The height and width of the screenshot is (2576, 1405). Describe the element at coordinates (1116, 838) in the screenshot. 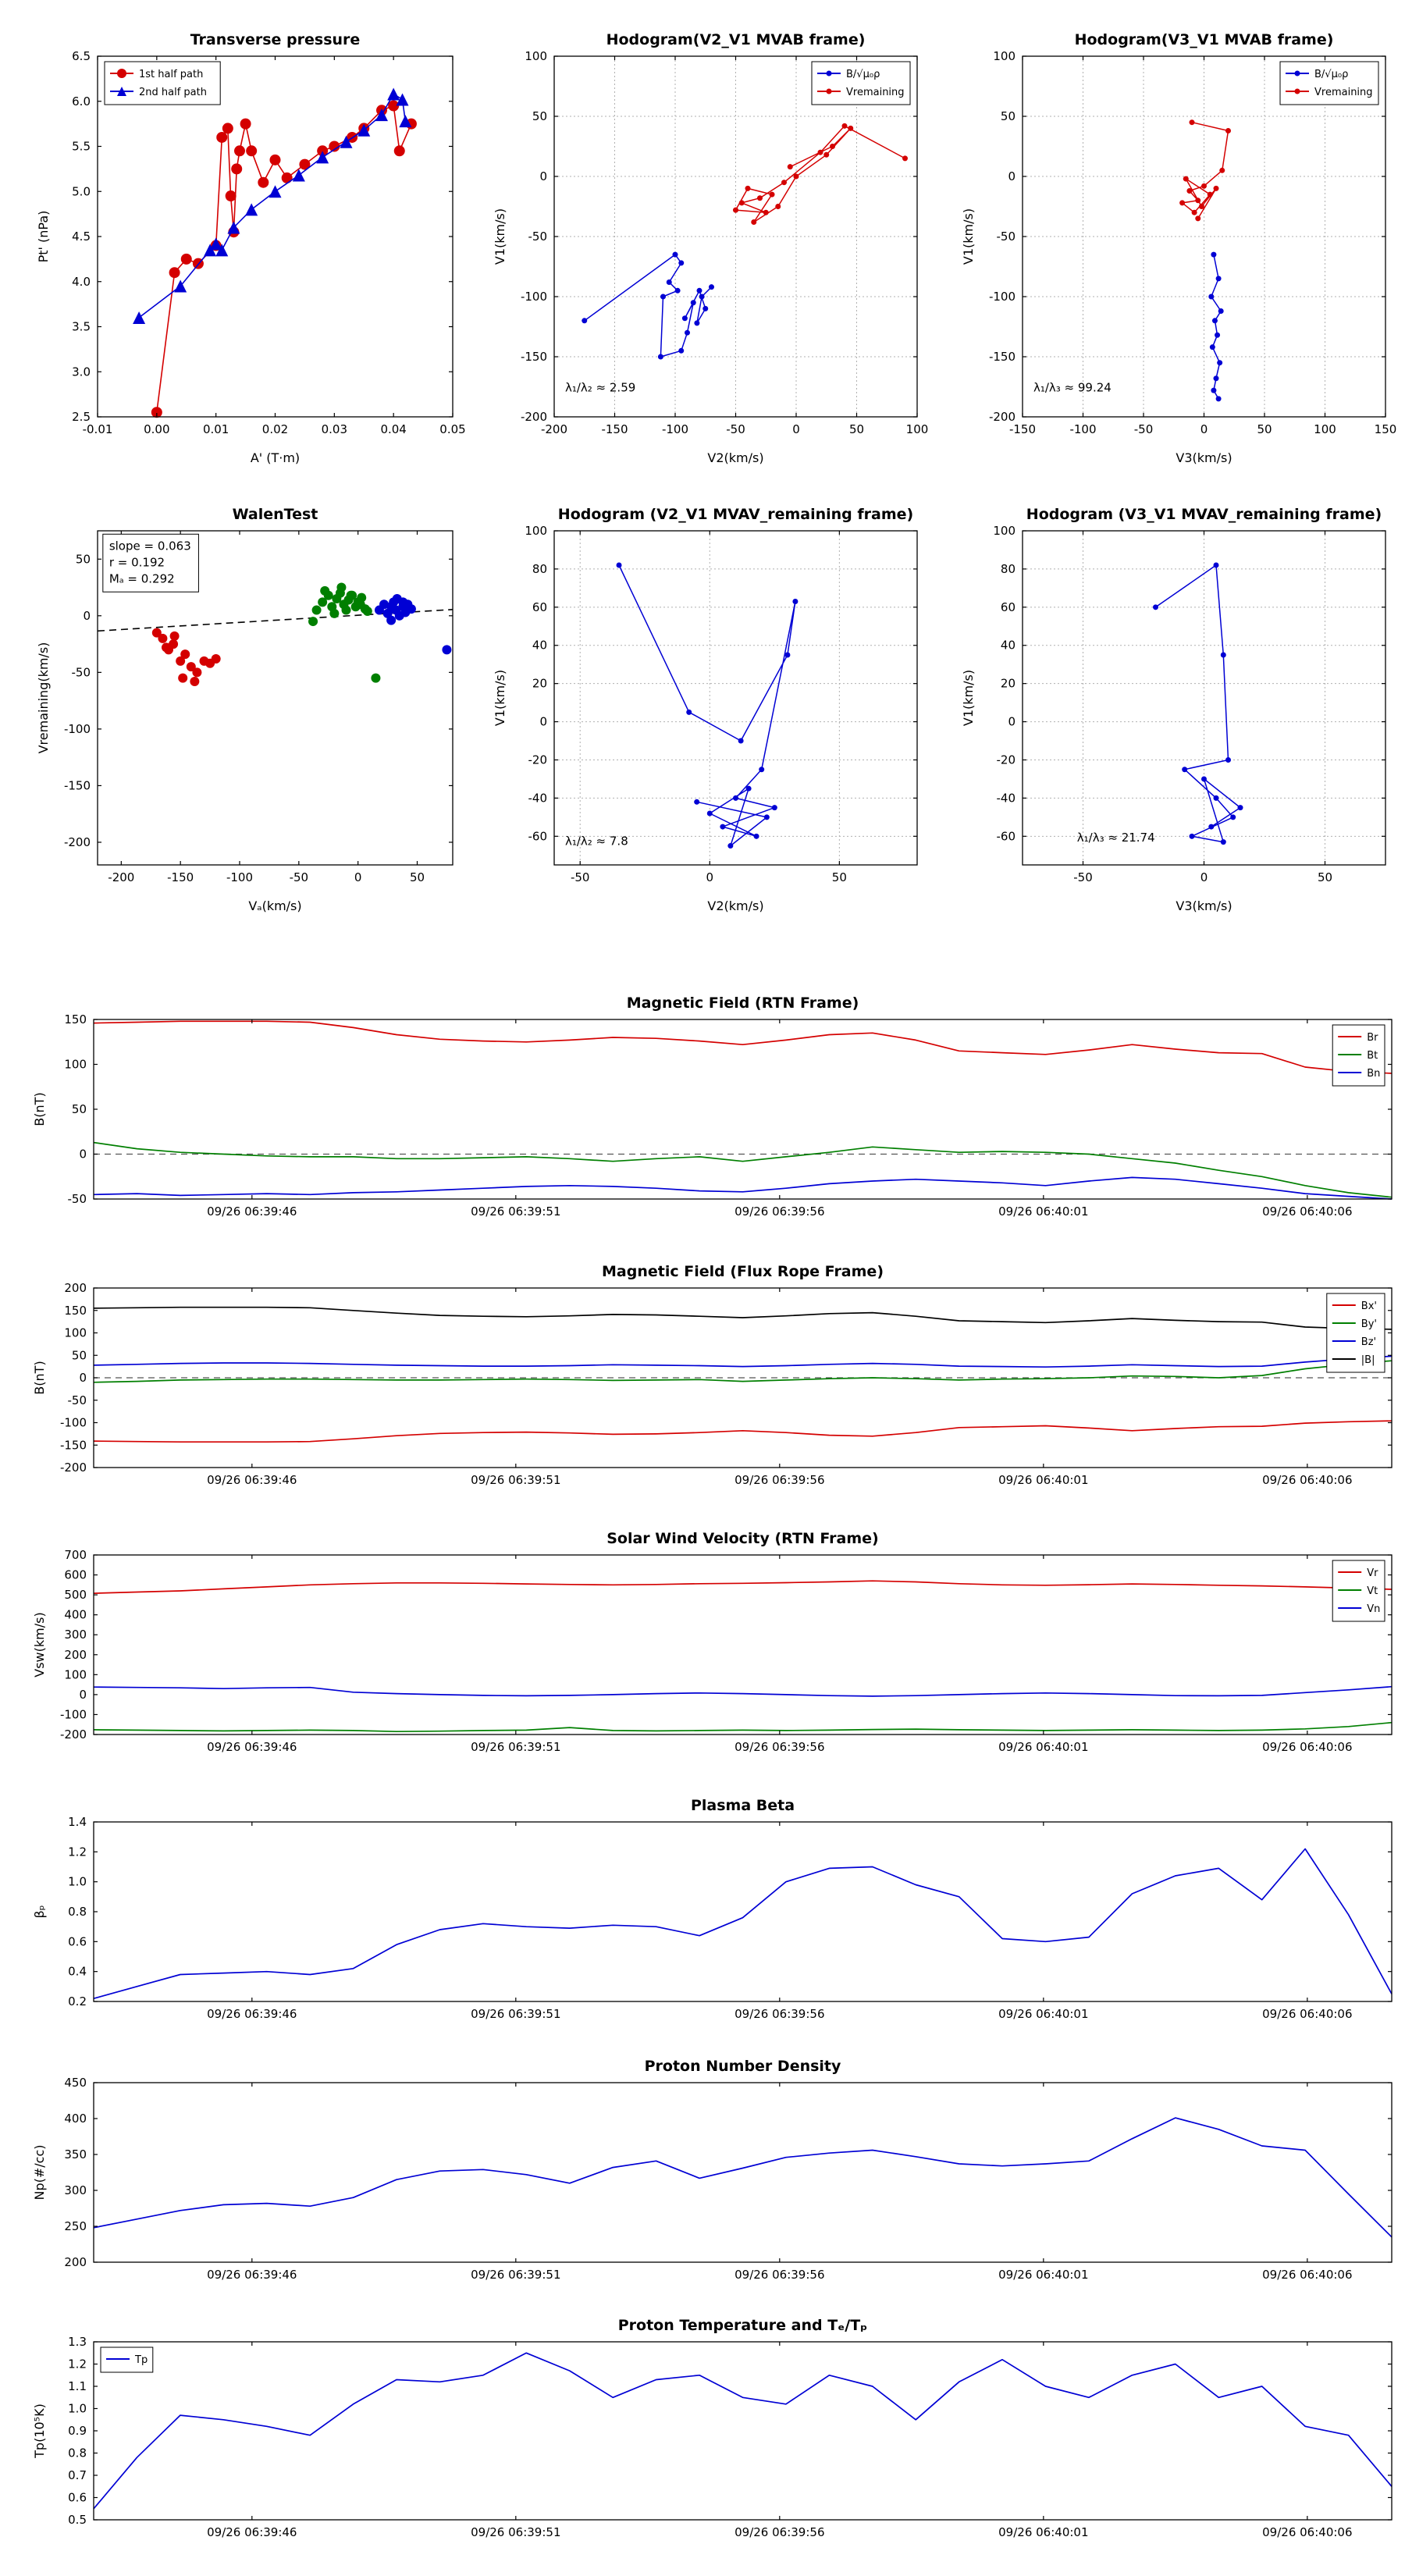

I see `annotation: λ₁/λ₃ ≈ 21.74` at that location.